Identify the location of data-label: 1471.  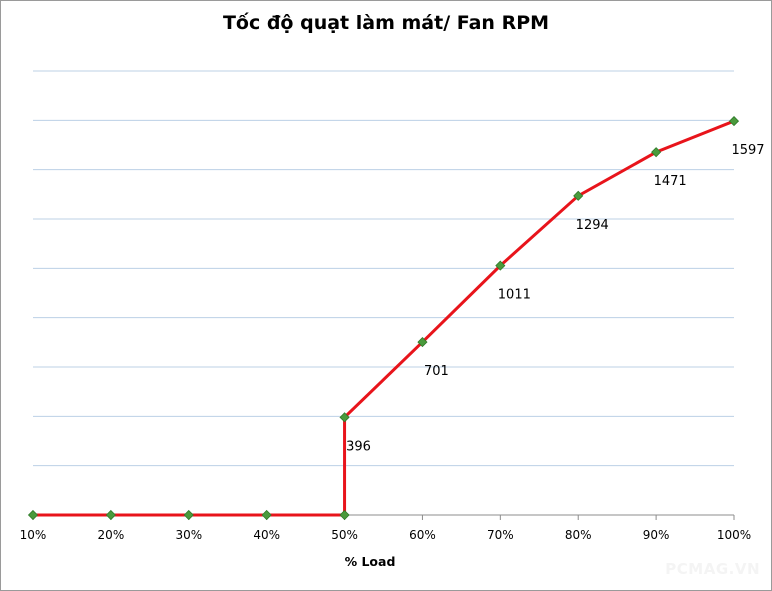
(670, 181).